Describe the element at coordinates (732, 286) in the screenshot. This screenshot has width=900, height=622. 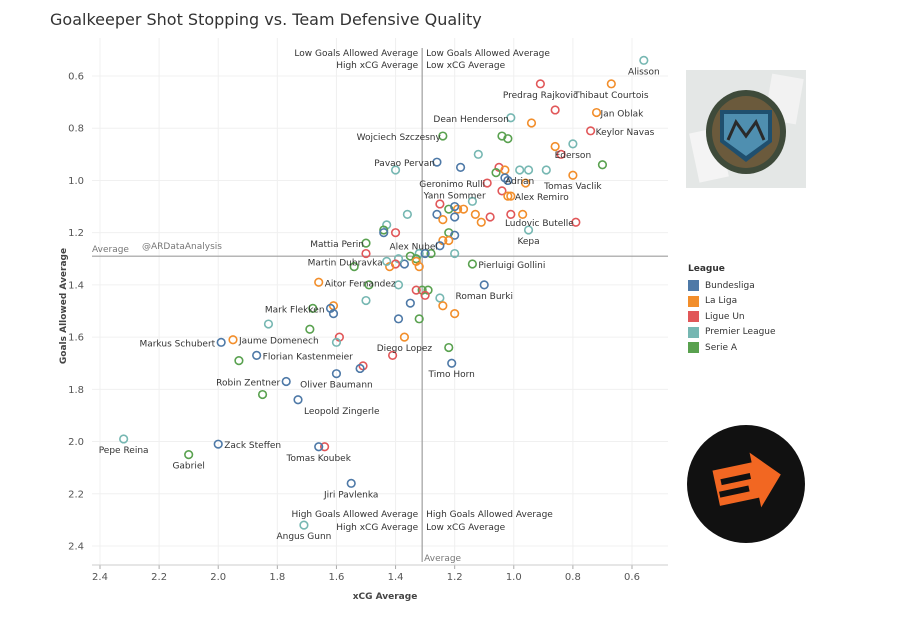
I see `legend-item-bundesliga: Bundesliga` at that location.